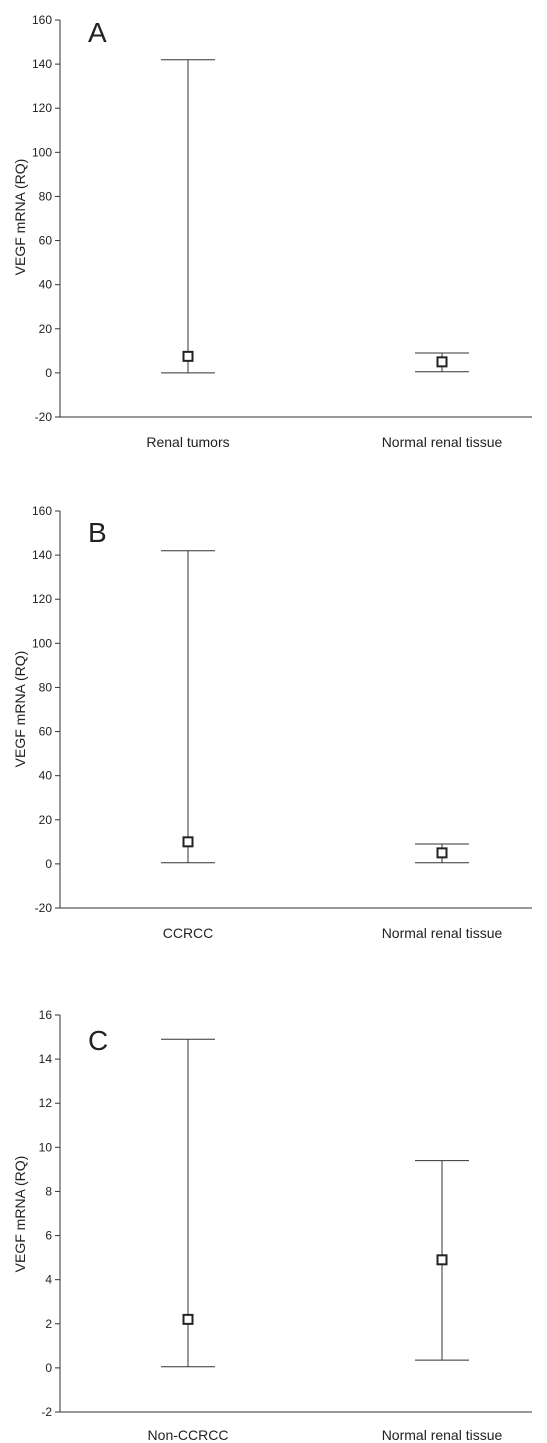 This screenshot has height=1443, width=547. Describe the element at coordinates (48, 373) in the screenshot. I see `y-tick-label-a-1: 0` at that location.